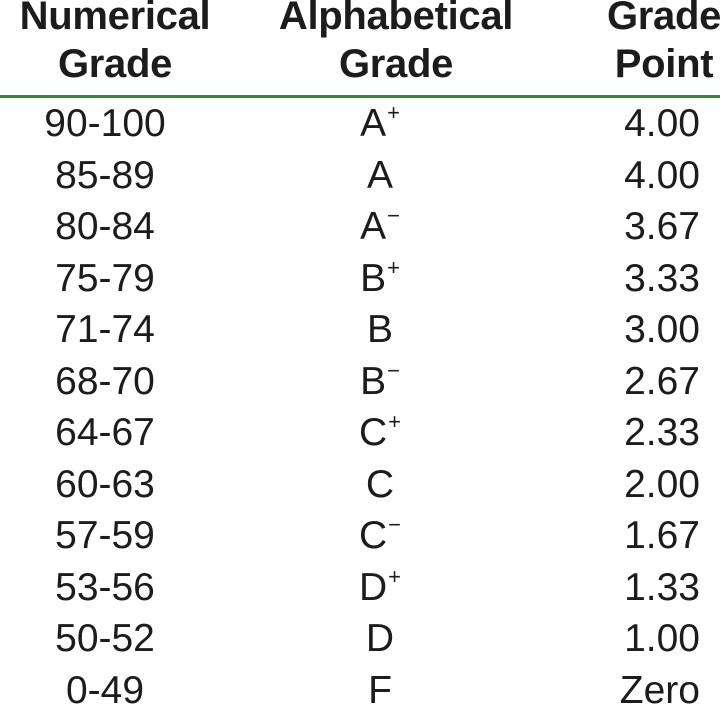 This screenshot has width=720, height=720. I want to click on table-row: 71-74 B 3.00, so click(360, 329).